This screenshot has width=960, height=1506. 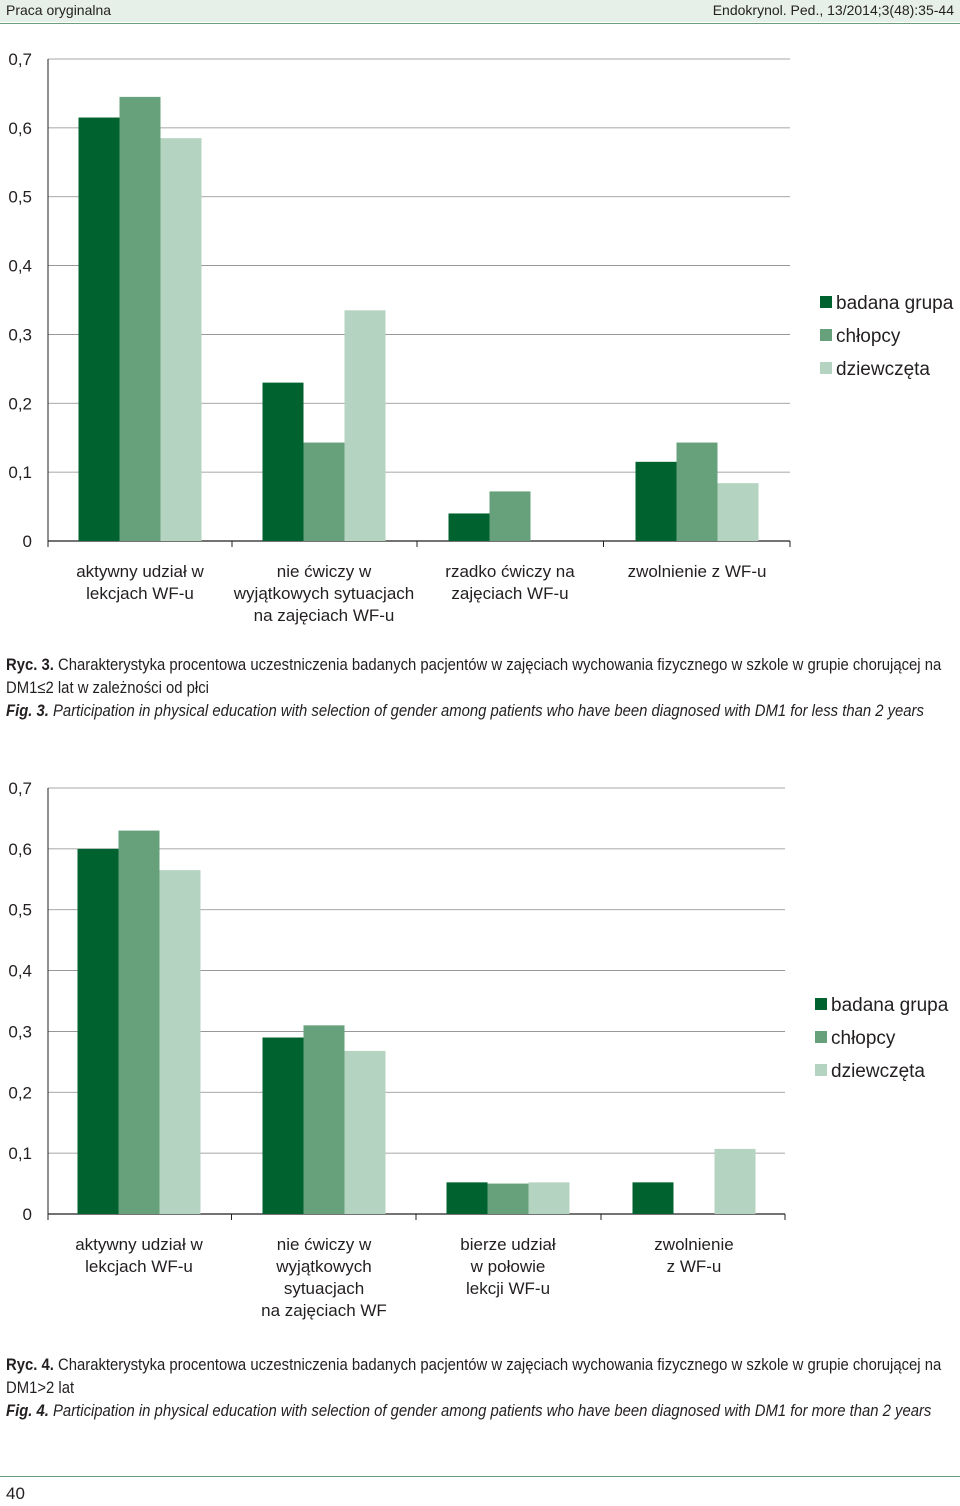 What do you see at coordinates (27, 711) in the screenshot?
I see `figure-3-label-en: Fig. 3.` at bounding box center [27, 711].